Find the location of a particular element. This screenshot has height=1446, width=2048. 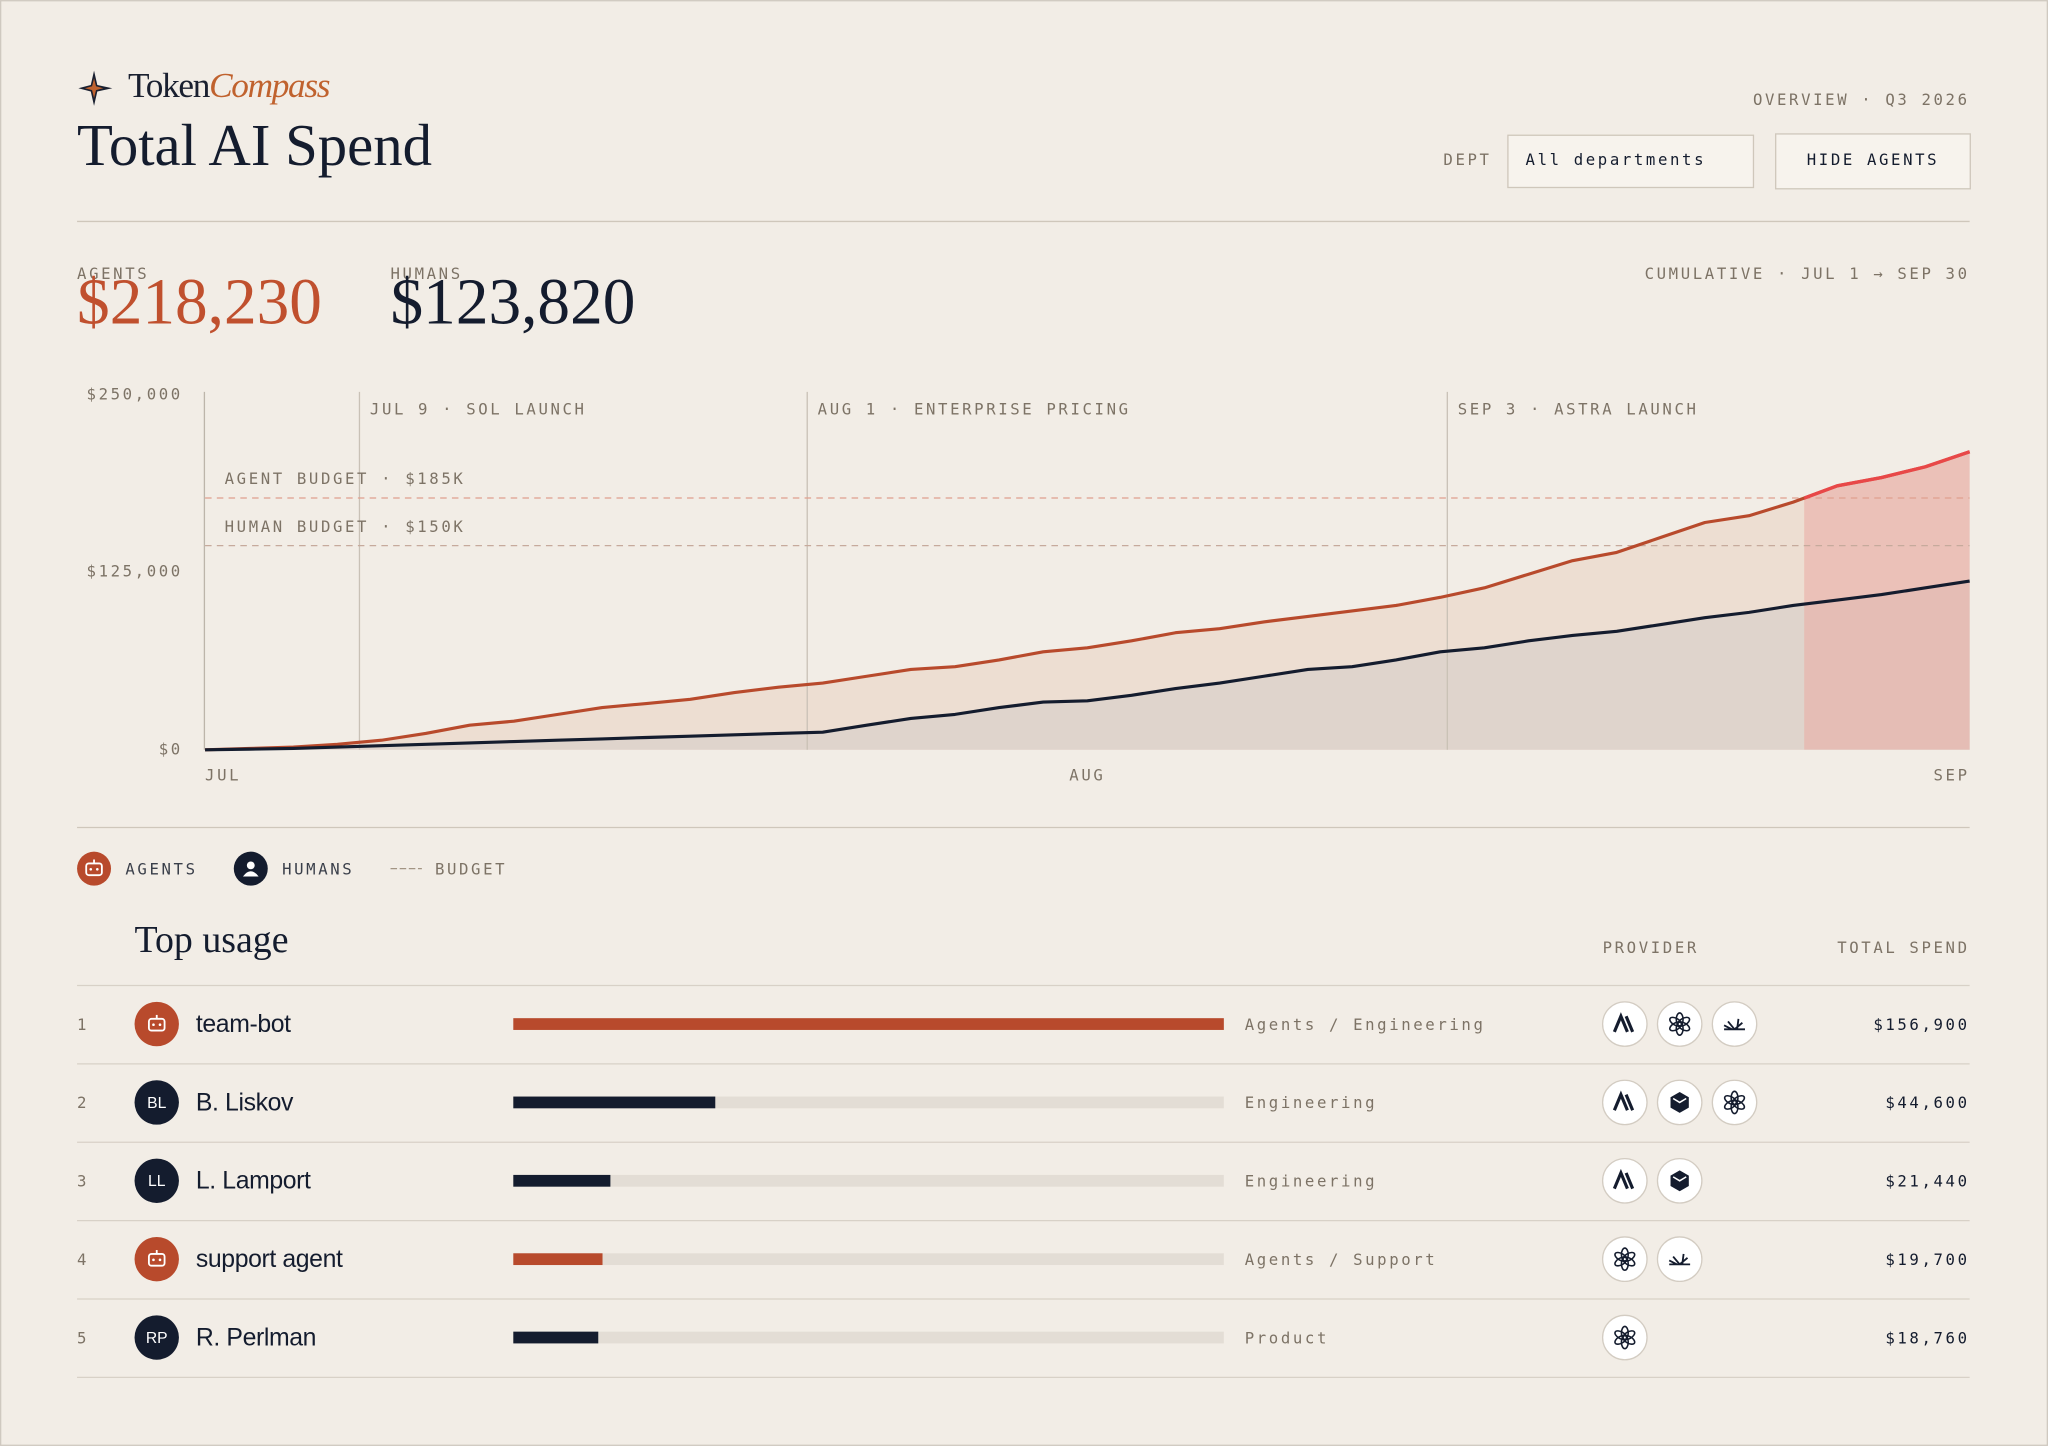

avatar-initials: BL is located at coordinates (156, 1103).